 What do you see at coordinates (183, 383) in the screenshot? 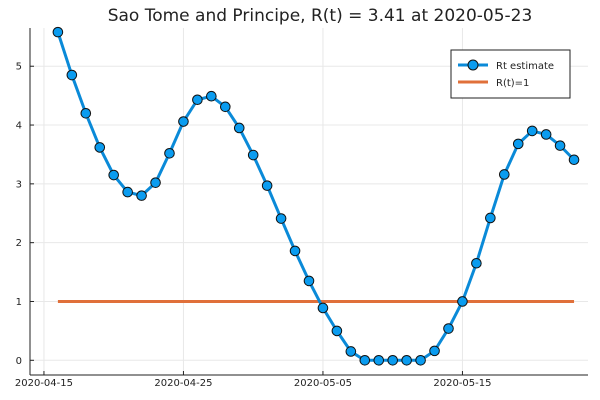
I see `x-tick-label: 2020-04-25` at bounding box center [183, 383].